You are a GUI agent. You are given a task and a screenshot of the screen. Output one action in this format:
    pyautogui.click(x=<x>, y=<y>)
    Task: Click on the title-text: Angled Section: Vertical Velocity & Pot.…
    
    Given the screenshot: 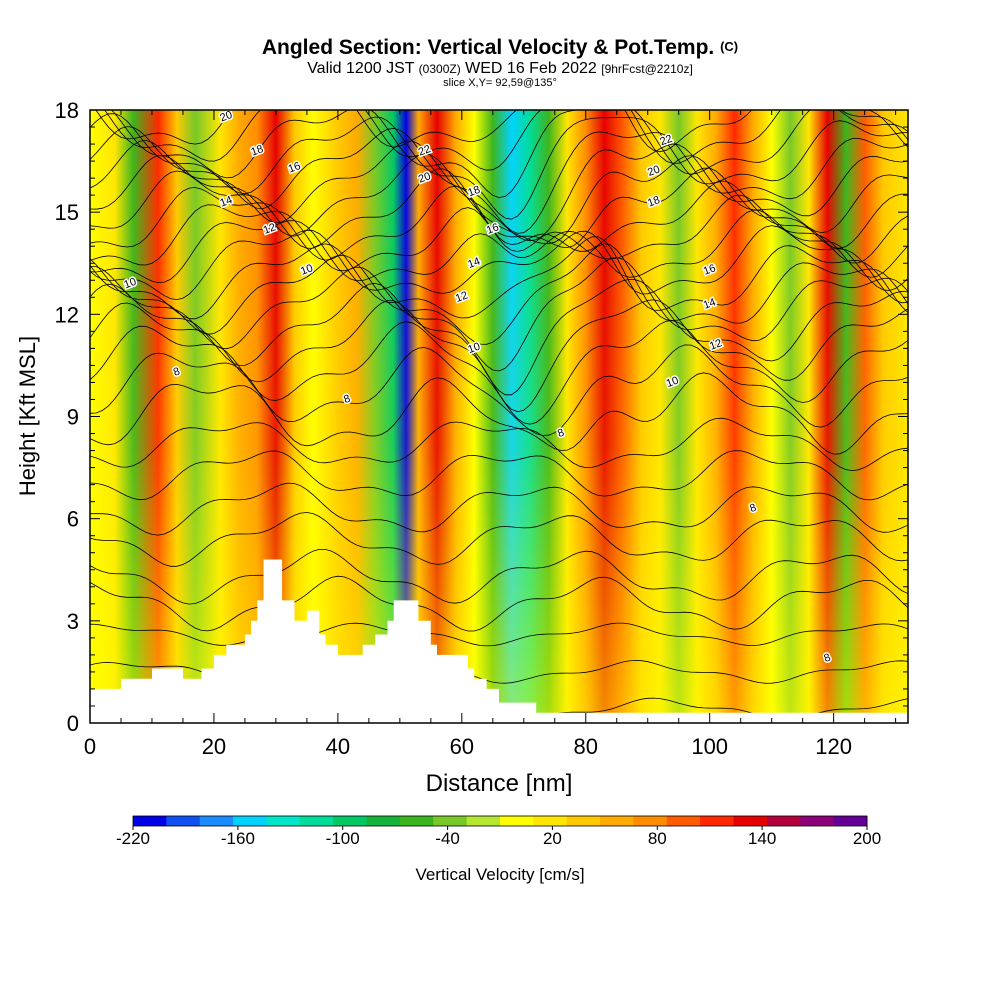 What is the action you would take?
    pyautogui.click(x=488, y=47)
    